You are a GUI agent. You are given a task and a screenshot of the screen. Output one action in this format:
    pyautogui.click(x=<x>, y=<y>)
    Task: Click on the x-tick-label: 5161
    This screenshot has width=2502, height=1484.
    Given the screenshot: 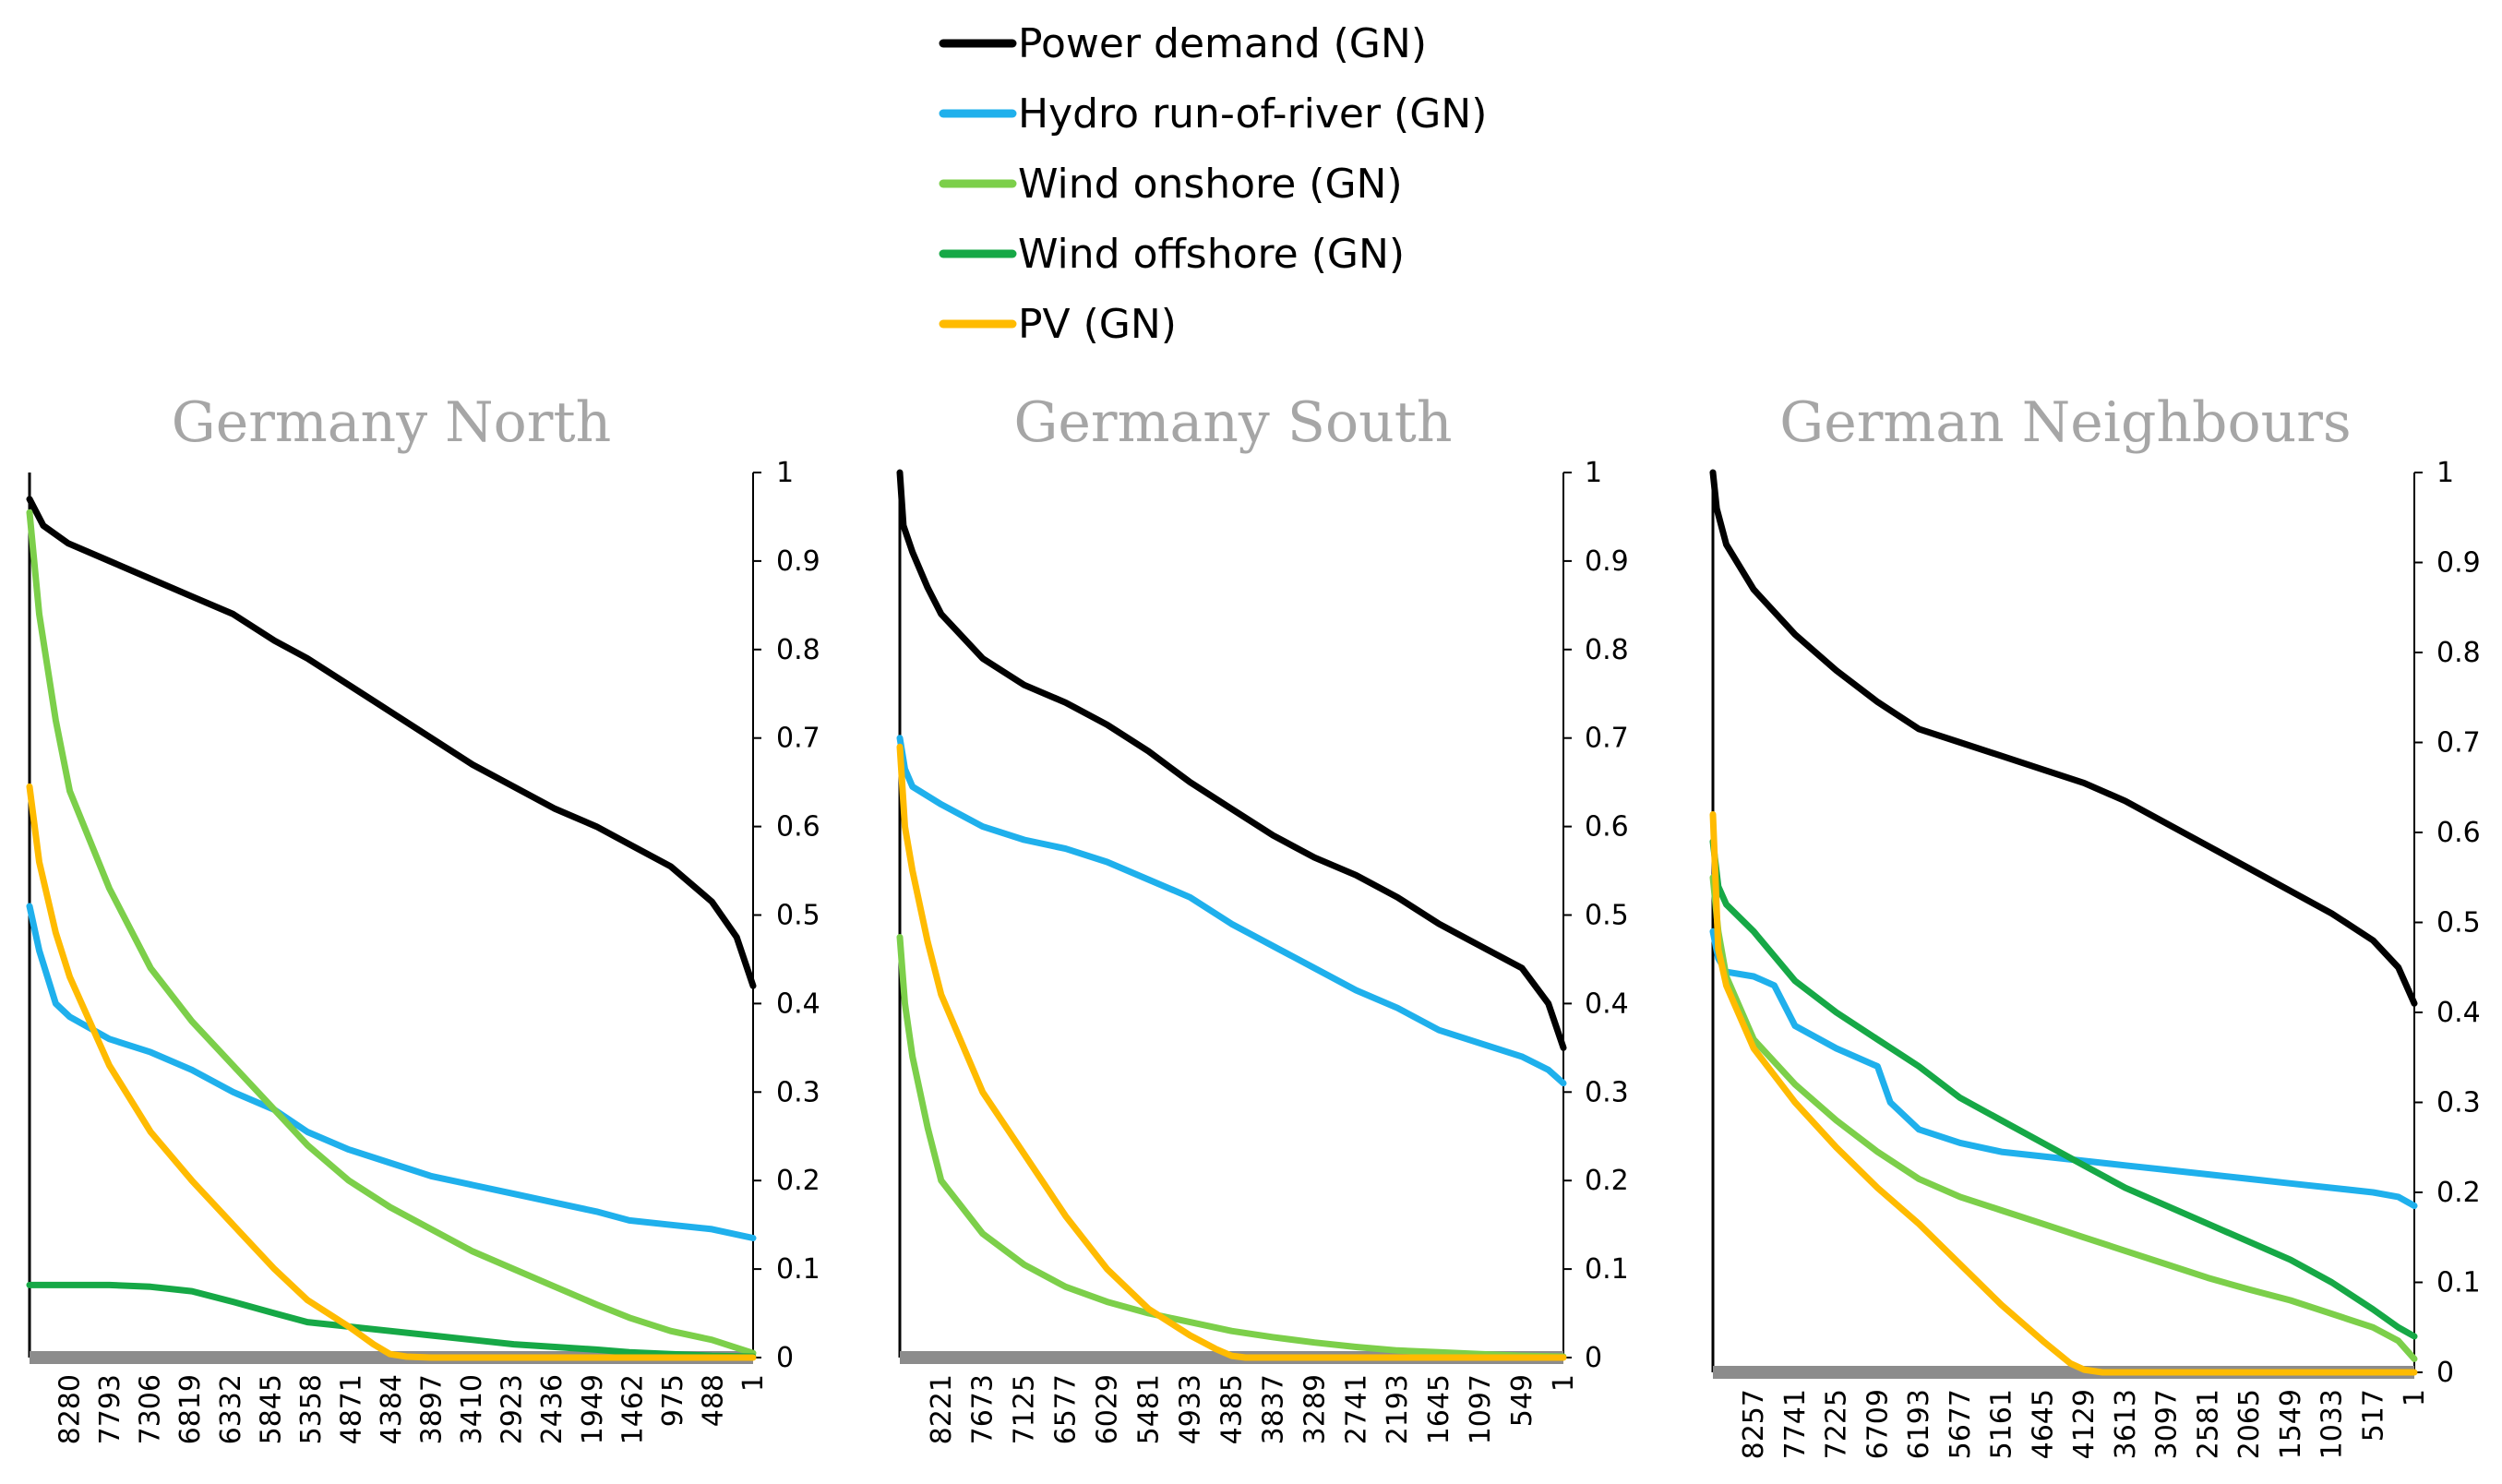 What is the action you would take?
    pyautogui.click(x=2002, y=1424)
    